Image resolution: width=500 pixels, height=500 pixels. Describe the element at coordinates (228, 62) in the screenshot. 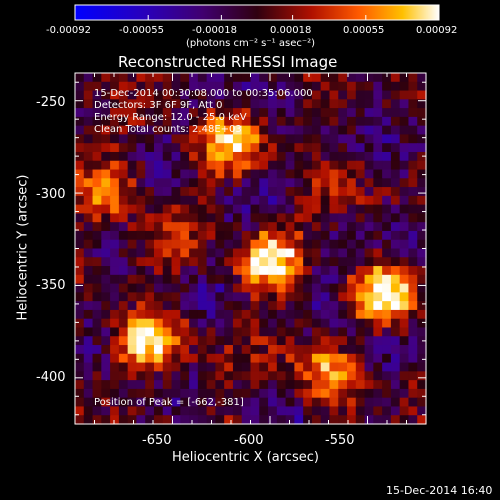

I see `plot-title: Reconstructed RHESSI Image` at that location.